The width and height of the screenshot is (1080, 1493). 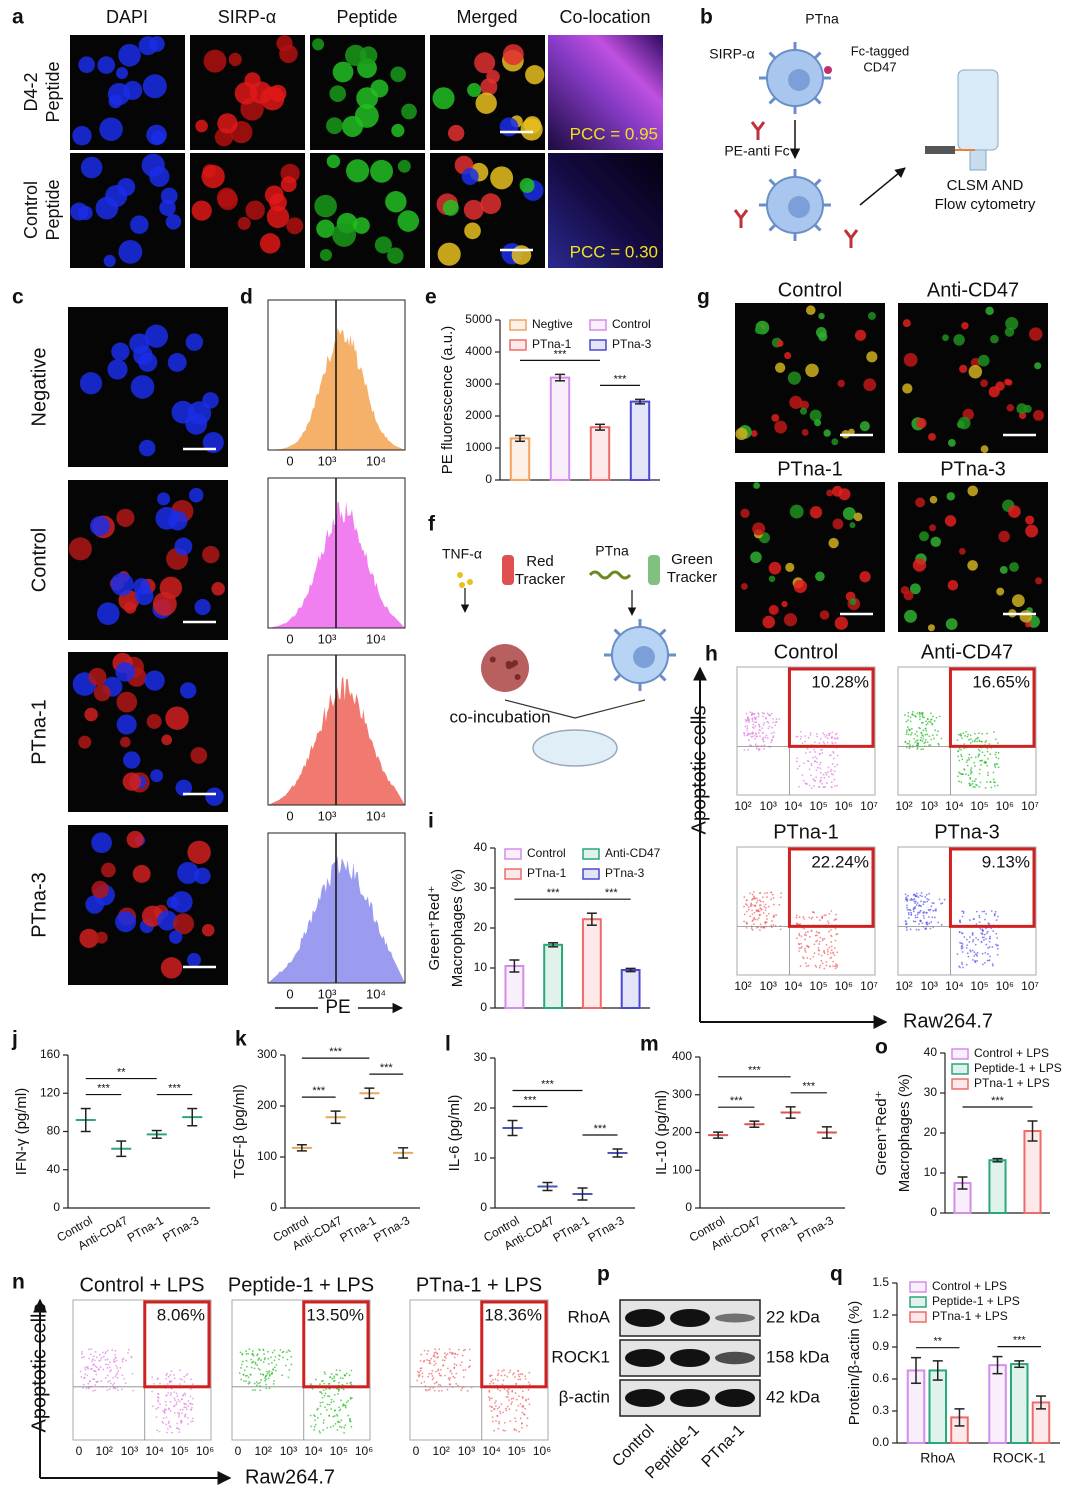 What do you see at coordinates (492, 659) in the screenshot?
I see `granule` at bounding box center [492, 659].